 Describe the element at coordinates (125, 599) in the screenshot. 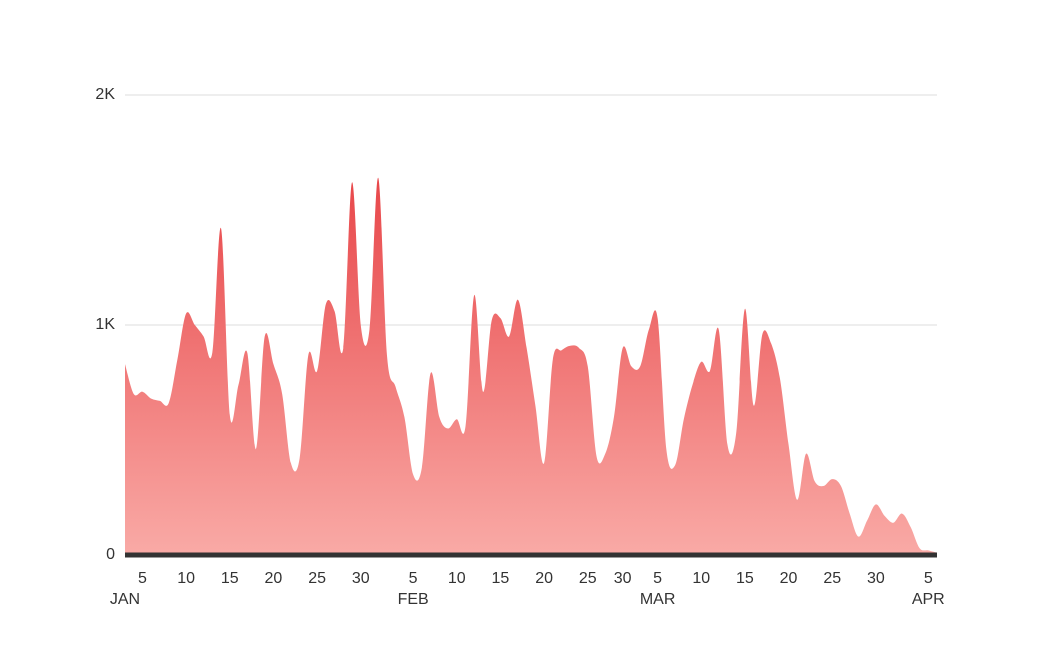

I see `month-label: JAN` at that location.